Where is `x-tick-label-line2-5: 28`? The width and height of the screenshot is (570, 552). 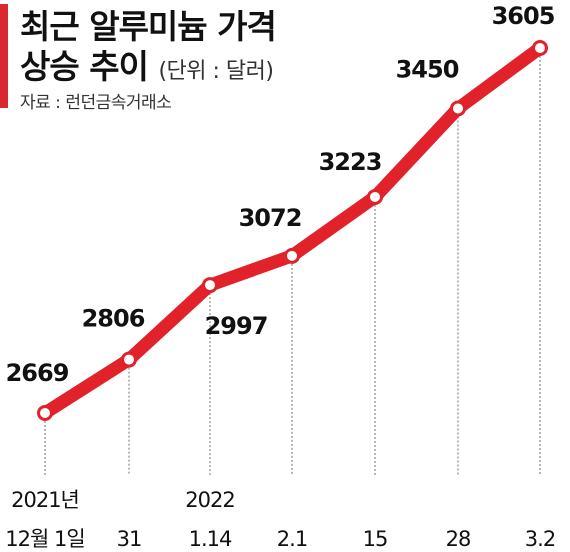 x-tick-label-line2-5: 28 is located at coordinates (458, 539).